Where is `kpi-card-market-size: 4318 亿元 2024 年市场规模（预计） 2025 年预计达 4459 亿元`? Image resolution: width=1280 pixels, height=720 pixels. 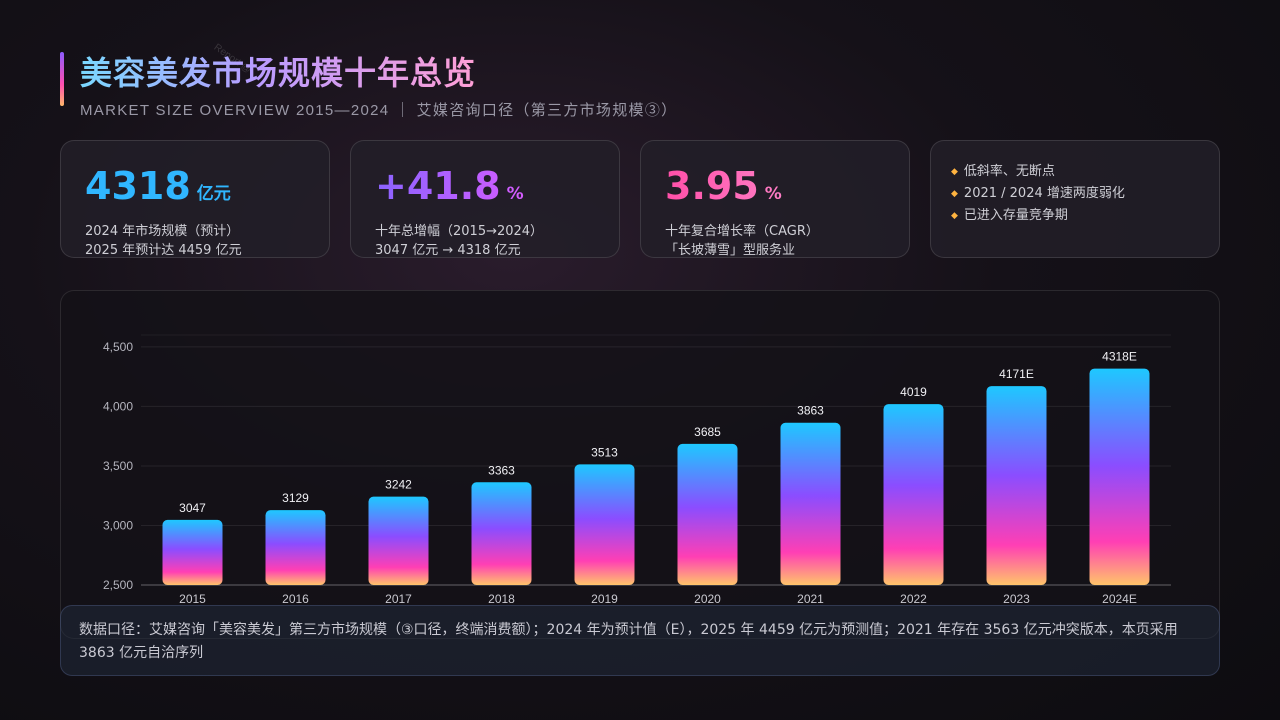
kpi-card-market-size: 4318 亿元 2024 年市场规模（预计） 2025 年预计达 4459 亿元 is located at coordinates (195, 199).